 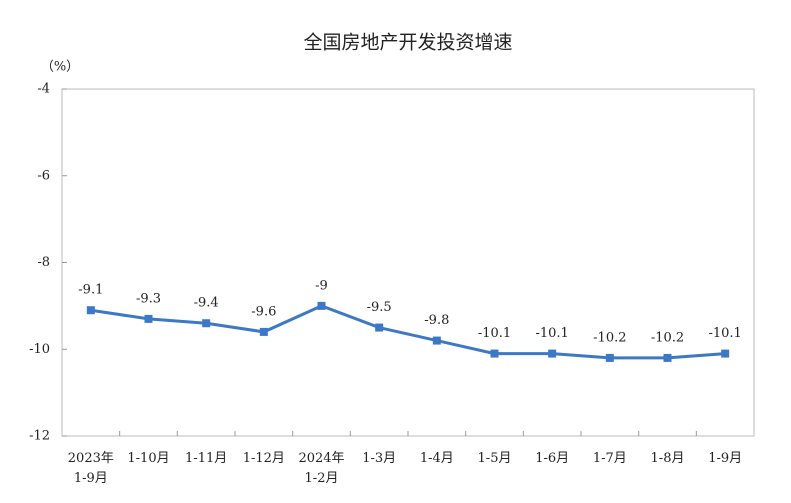 I want to click on x-tick-label: 2023年 1-9月, so click(x=91, y=468).